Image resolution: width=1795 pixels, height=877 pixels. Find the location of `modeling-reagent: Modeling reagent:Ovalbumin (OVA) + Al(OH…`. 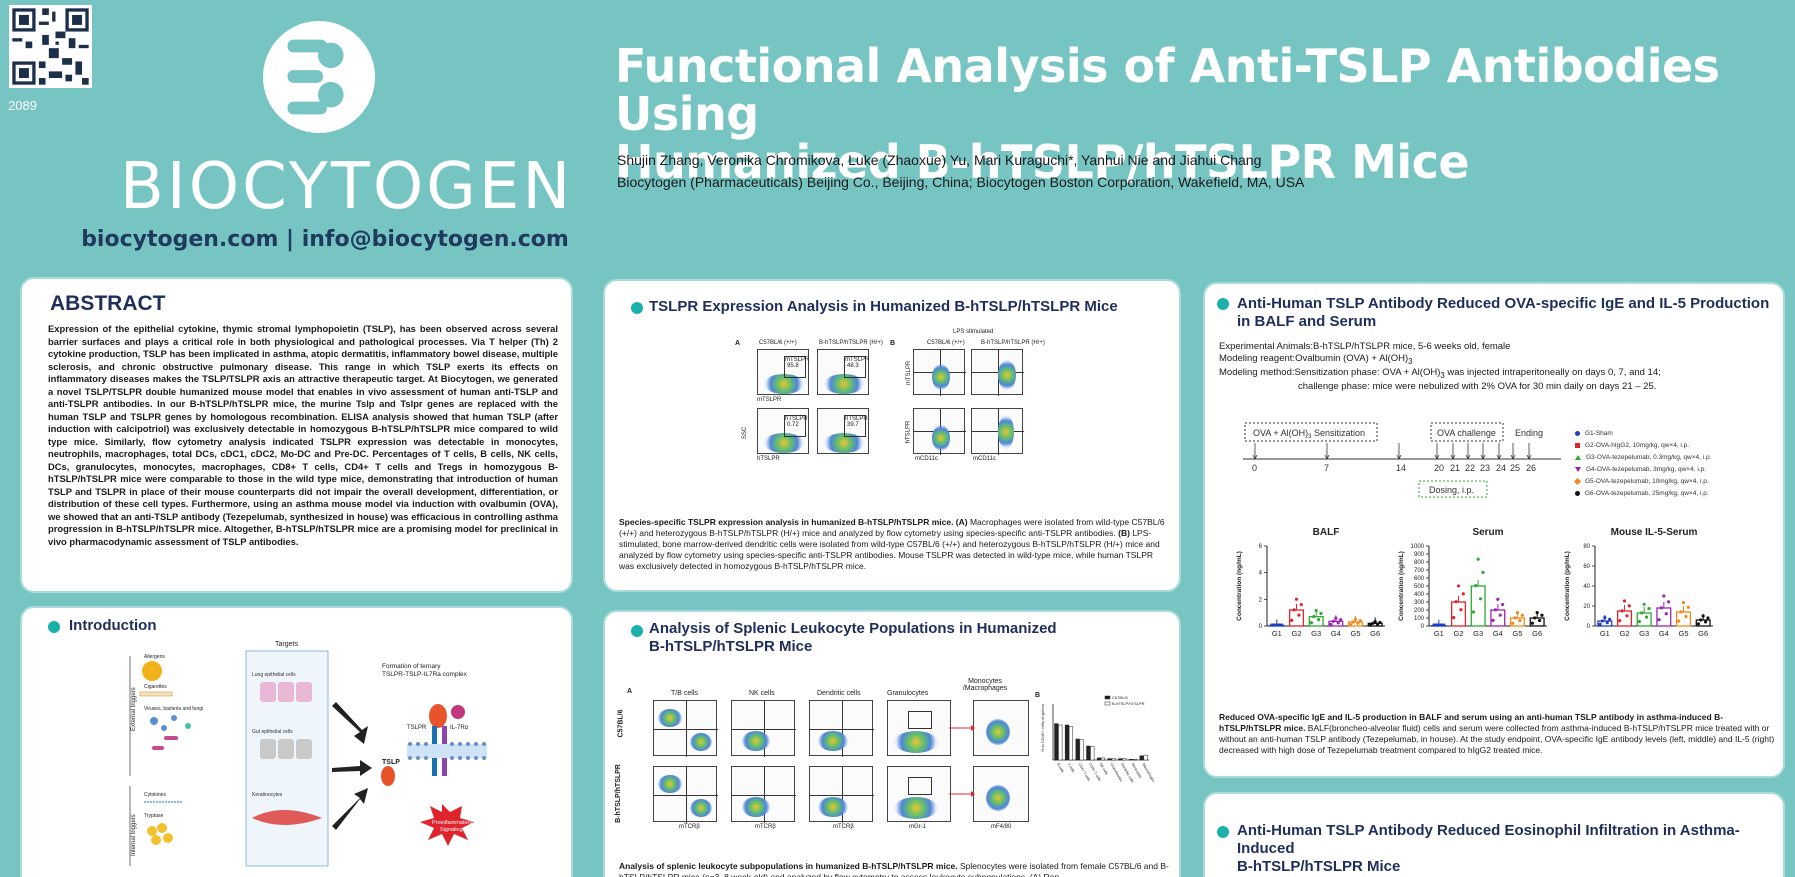

modeling-reagent: Modeling reagent:Ovalbumin (OVA) + Al(OH… is located at coordinates (1316, 359).